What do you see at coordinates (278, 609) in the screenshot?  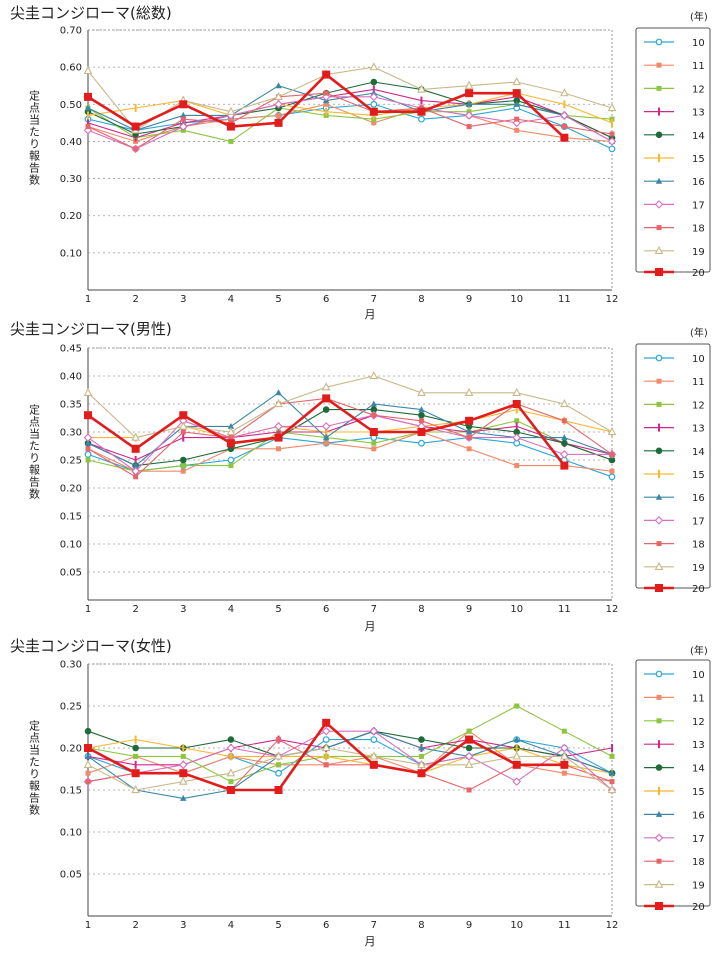 I see `x-tick-label: 5` at bounding box center [278, 609].